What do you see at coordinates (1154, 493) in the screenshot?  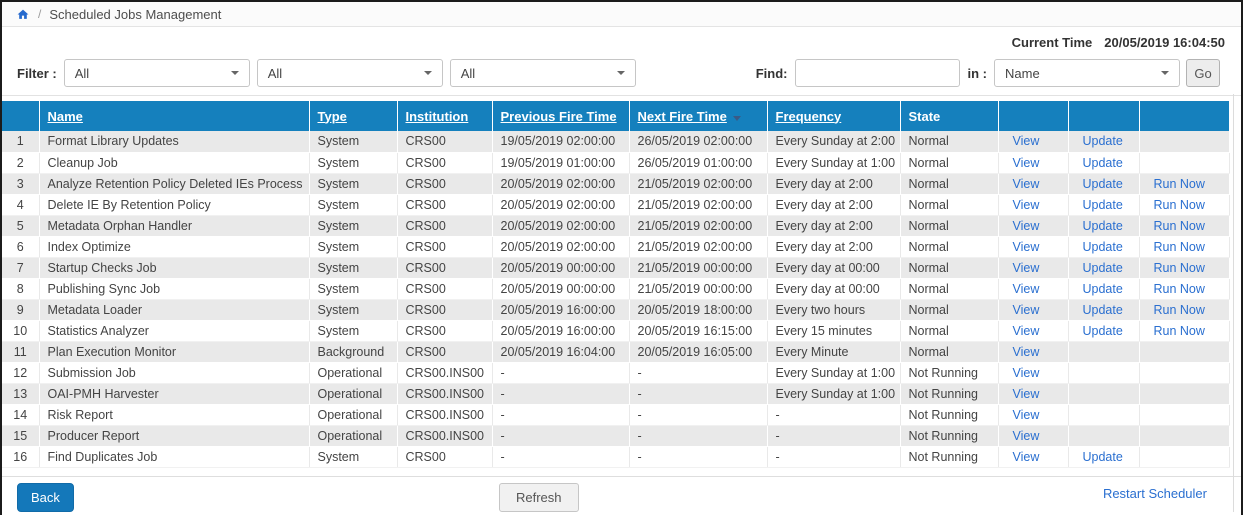 I see `restart-scheduler-link: Restart Scheduler` at bounding box center [1154, 493].